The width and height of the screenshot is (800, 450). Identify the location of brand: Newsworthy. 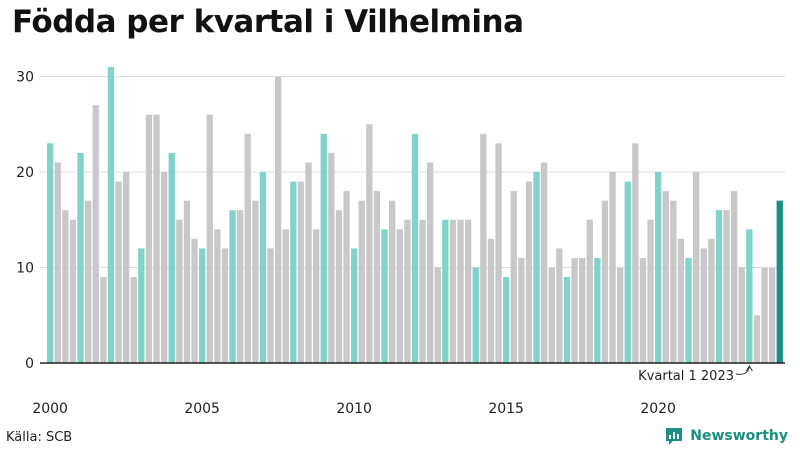
(726, 436).